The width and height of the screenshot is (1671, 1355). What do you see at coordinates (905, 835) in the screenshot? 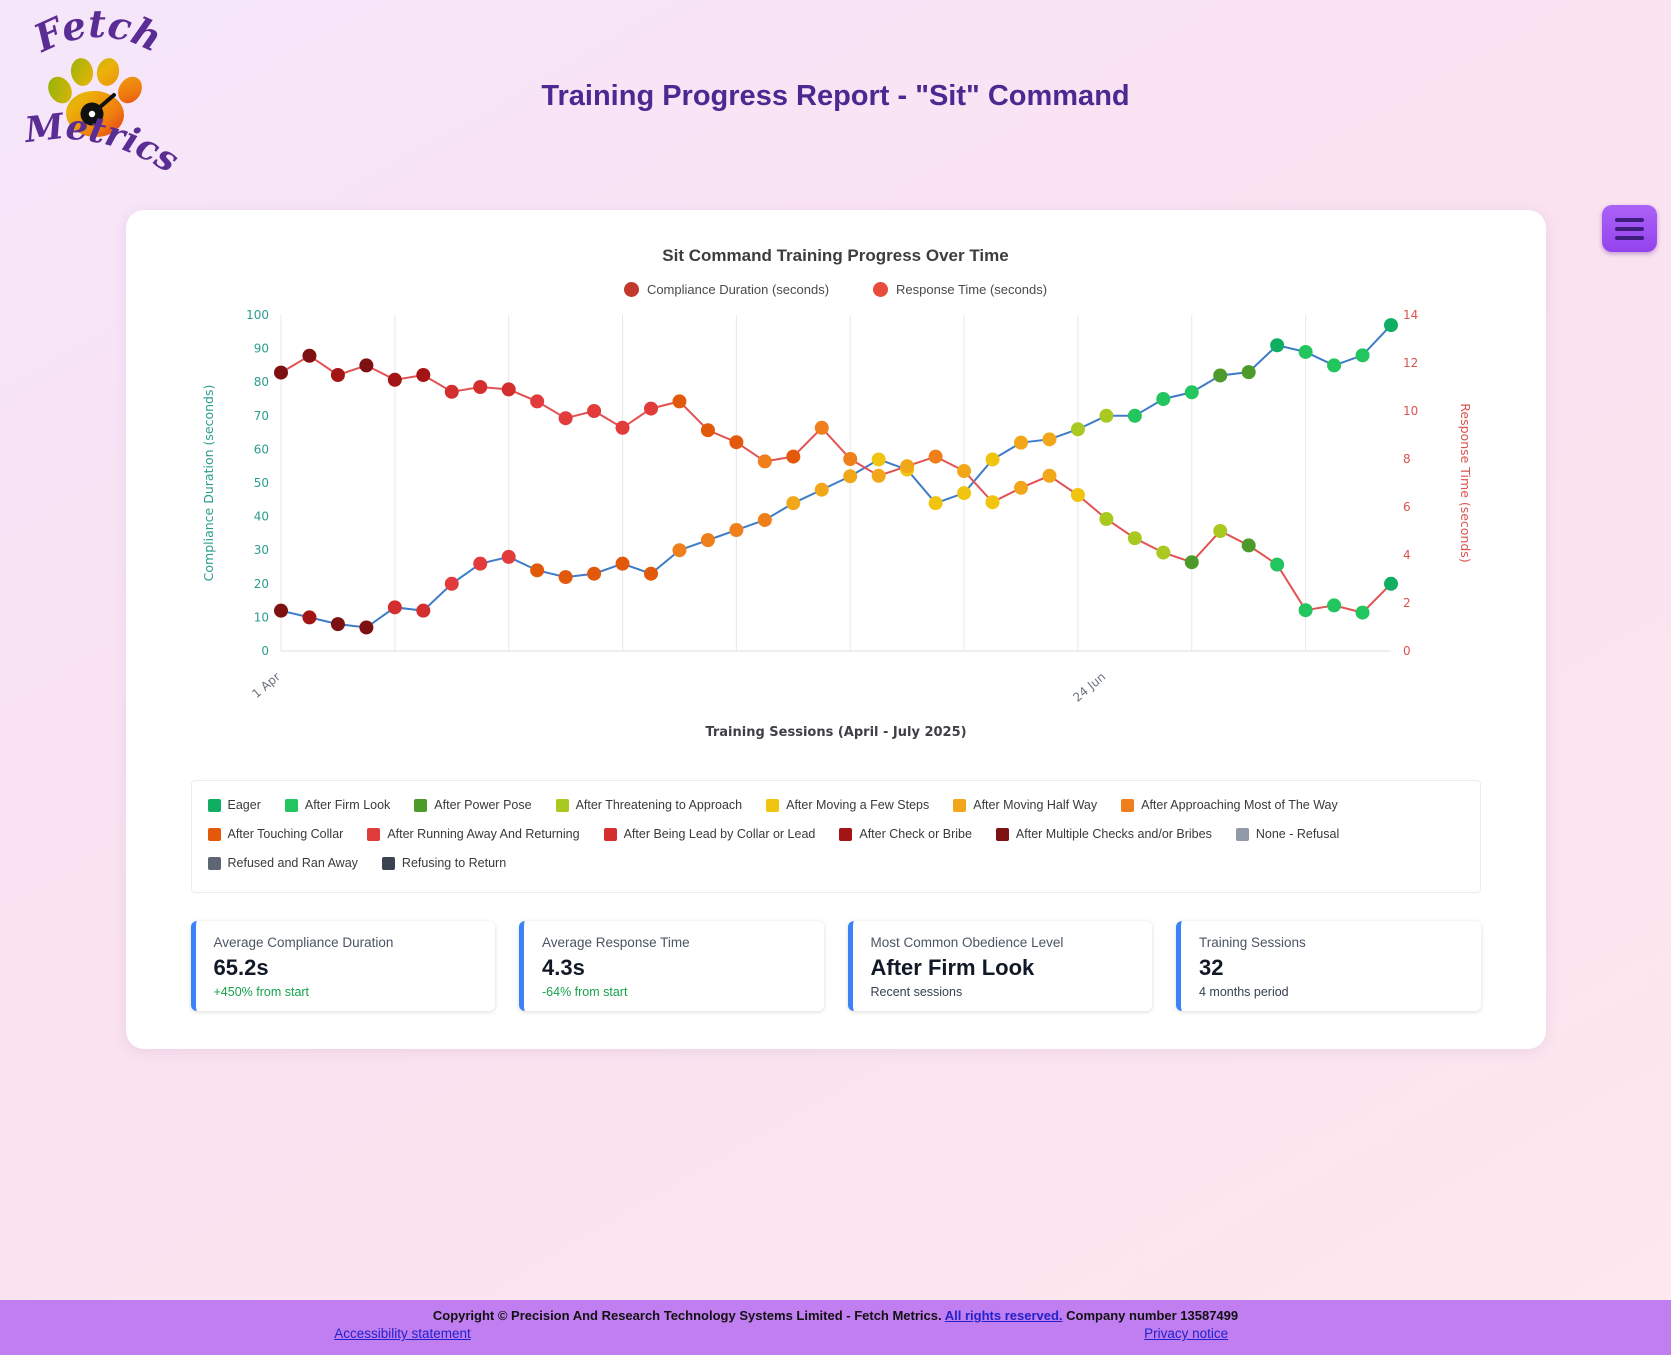
I see `obedience-legend-item: After Check or Bribe` at bounding box center [905, 835].